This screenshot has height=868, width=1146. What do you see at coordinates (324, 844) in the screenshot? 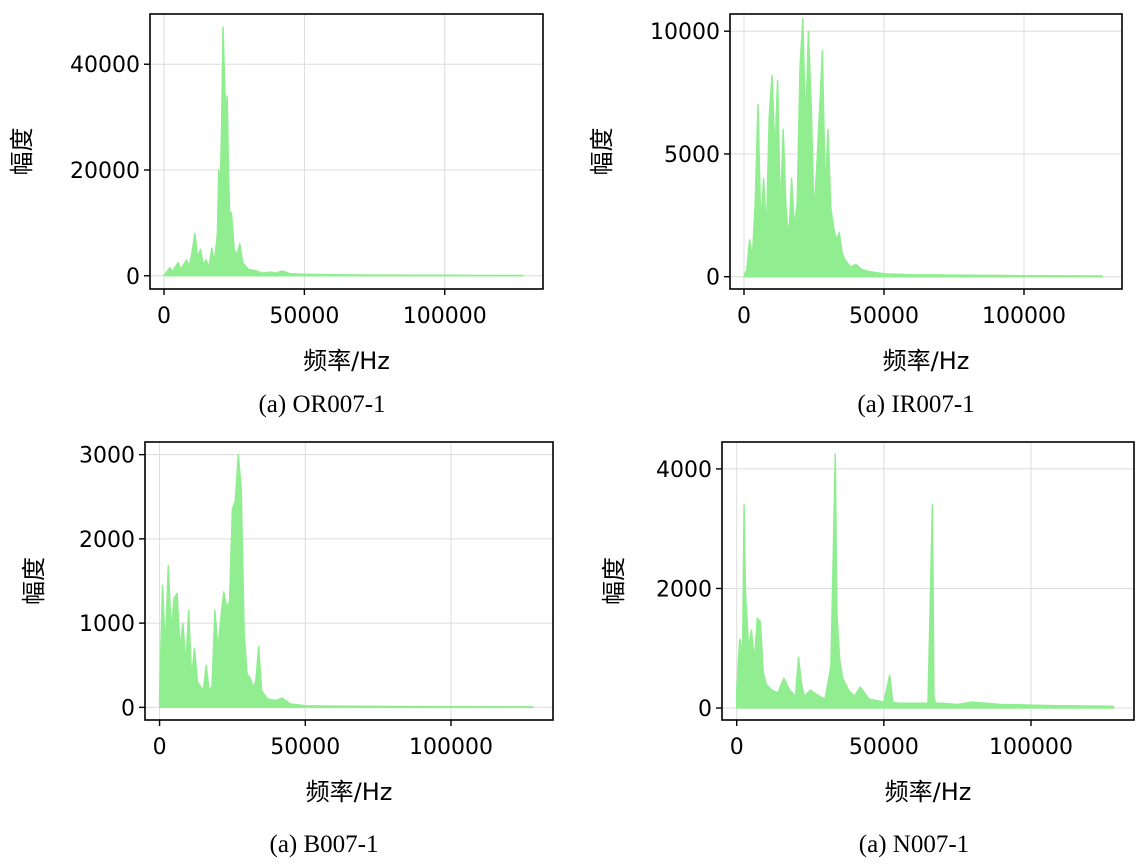
I see `panel-caption: (a) B007-1` at bounding box center [324, 844].